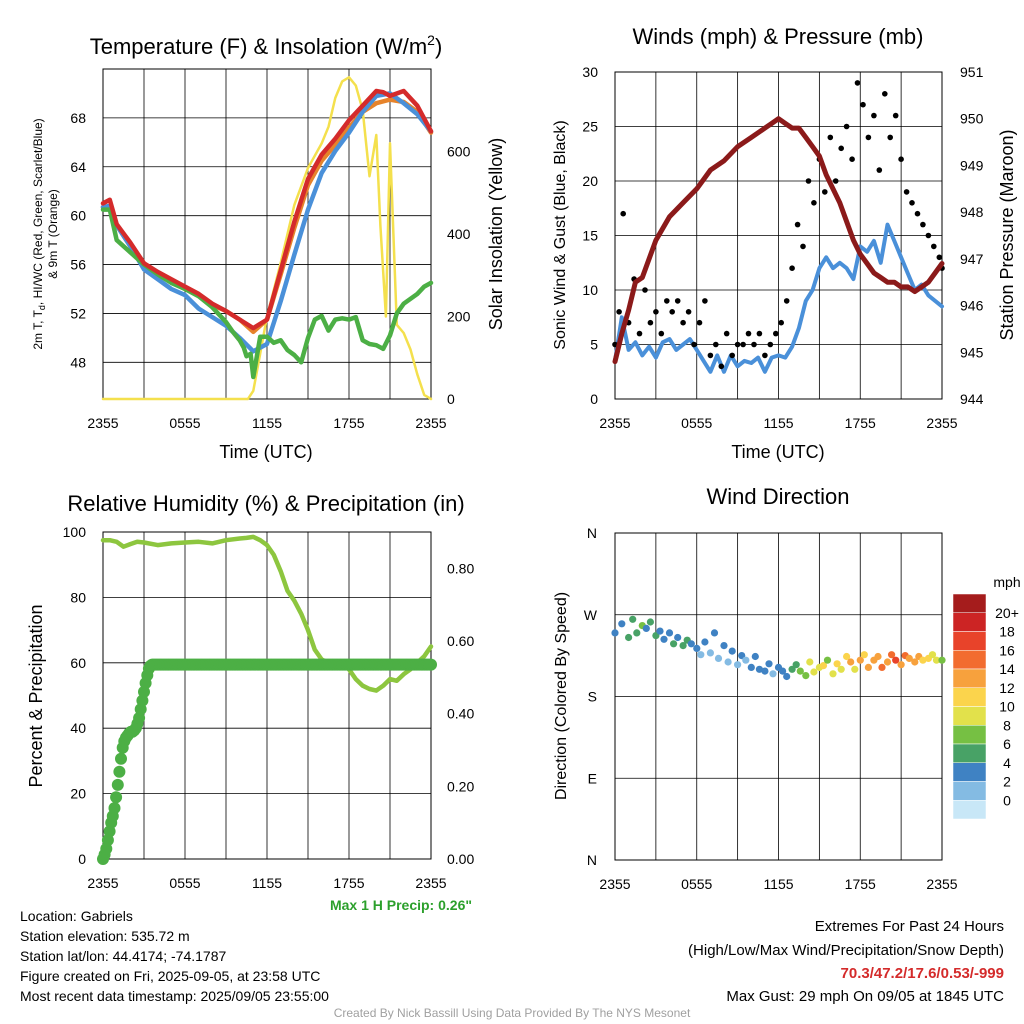 The width and height of the screenshot is (1024, 1024). What do you see at coordinates (972, 72) in the screenshot?
I see `y-right-tick-label: 951` at bounding box center [972, 72].